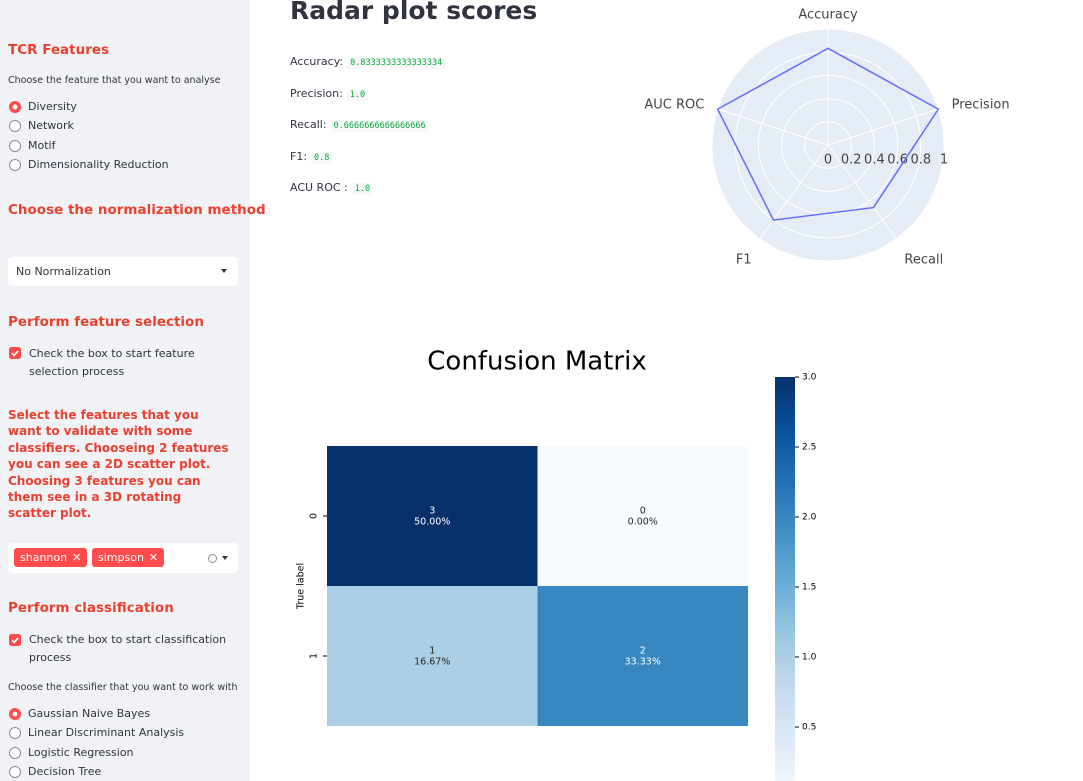  What do you see at coordinates (432, 662) in the screenshot?
I see `cell-percent: 16.67%` at bounding box center [432, 662].